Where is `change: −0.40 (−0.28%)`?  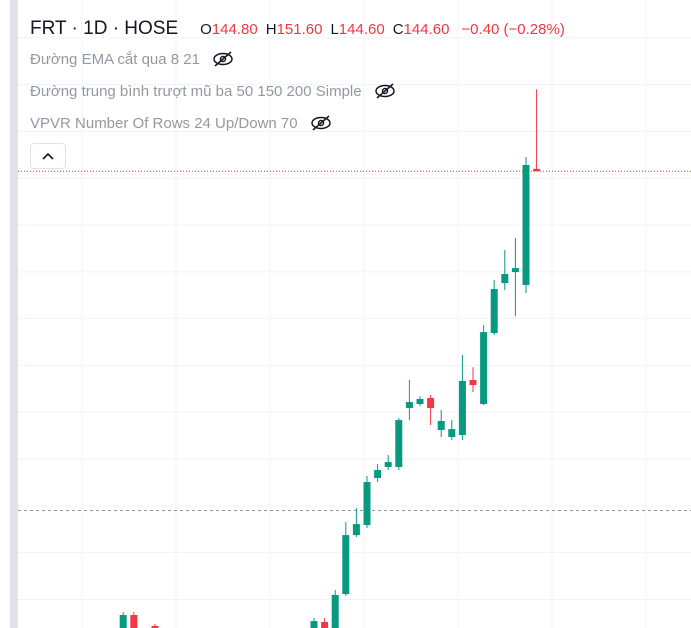 change: −0.40 (−0.28%) is located at coordinates (513, 29).